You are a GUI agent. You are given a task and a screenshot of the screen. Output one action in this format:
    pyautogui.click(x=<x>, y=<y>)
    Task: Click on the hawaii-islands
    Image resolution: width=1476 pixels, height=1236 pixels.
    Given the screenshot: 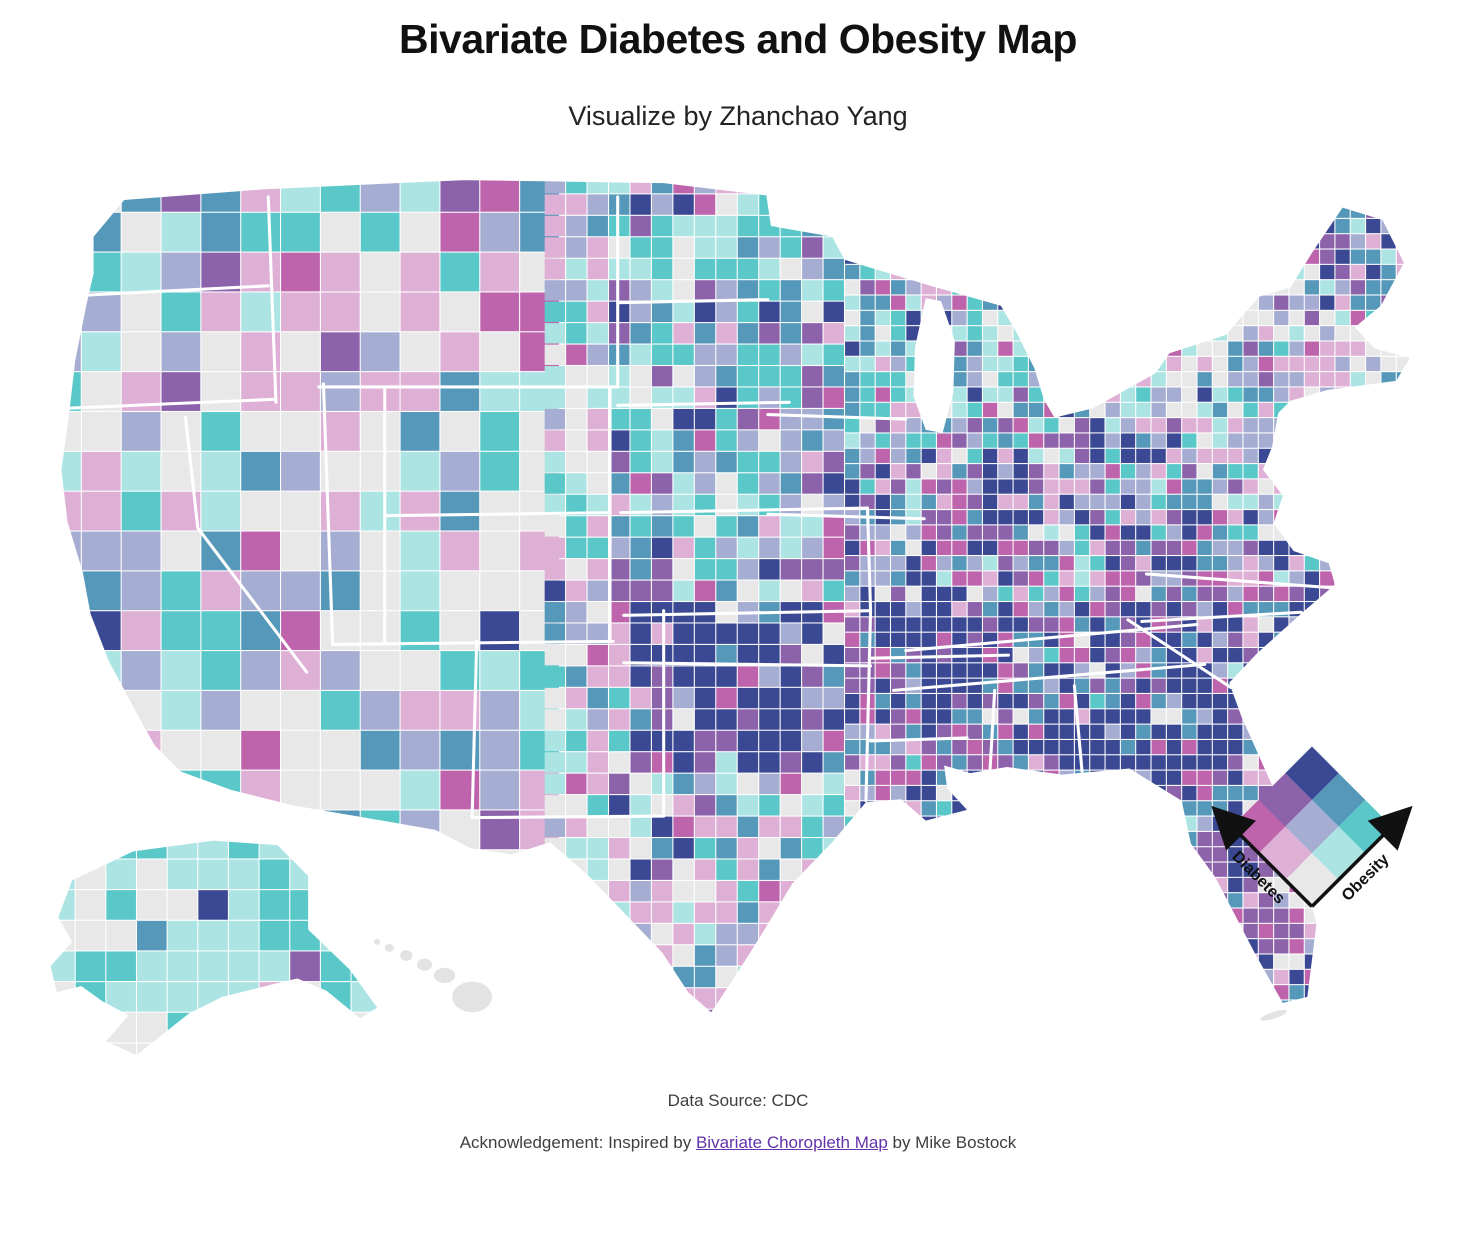 What is the action you would take?
    pyautogui.click(x=831, y=980)
    